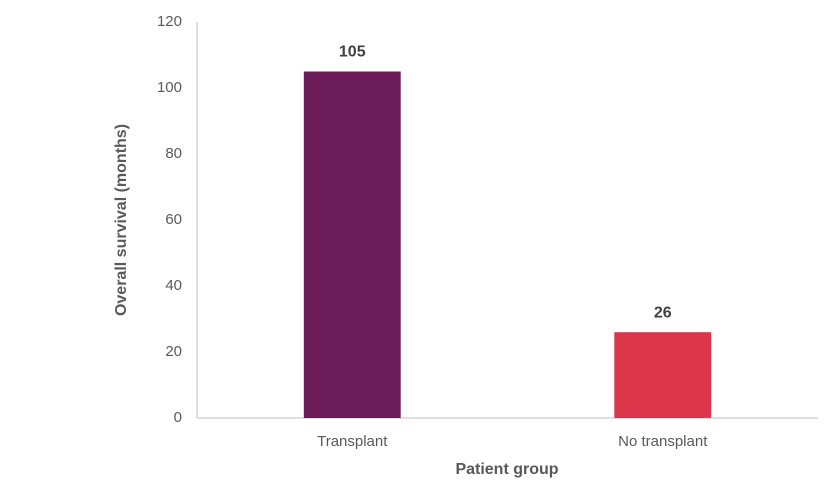  I want to click on y-tick-label: 100, so click(169, 87).